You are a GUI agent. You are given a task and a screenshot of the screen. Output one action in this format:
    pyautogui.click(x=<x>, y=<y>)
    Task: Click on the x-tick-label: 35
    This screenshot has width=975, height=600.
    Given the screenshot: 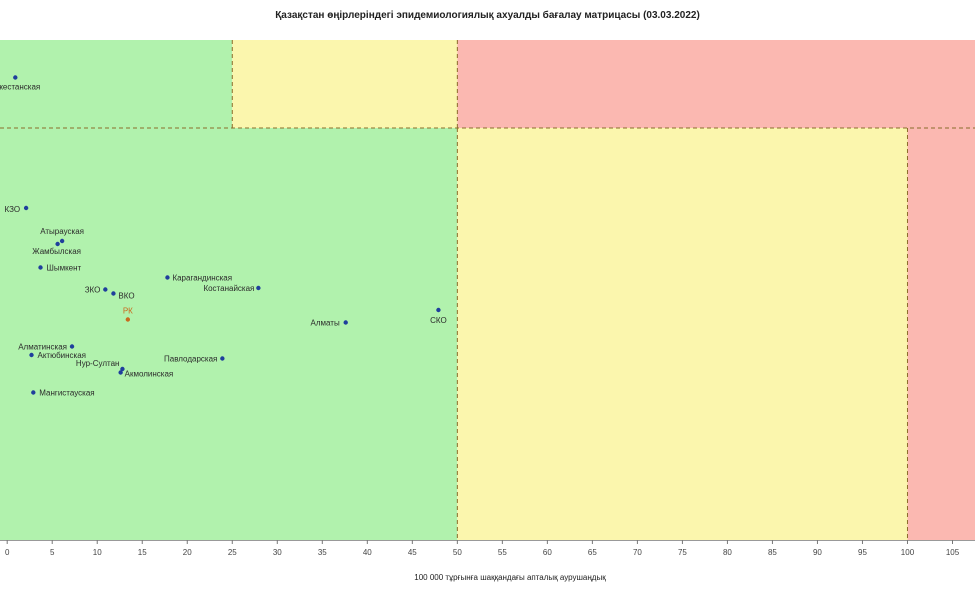 What is the action you would take?
    pyautogui.click(x=322, y=552)
    